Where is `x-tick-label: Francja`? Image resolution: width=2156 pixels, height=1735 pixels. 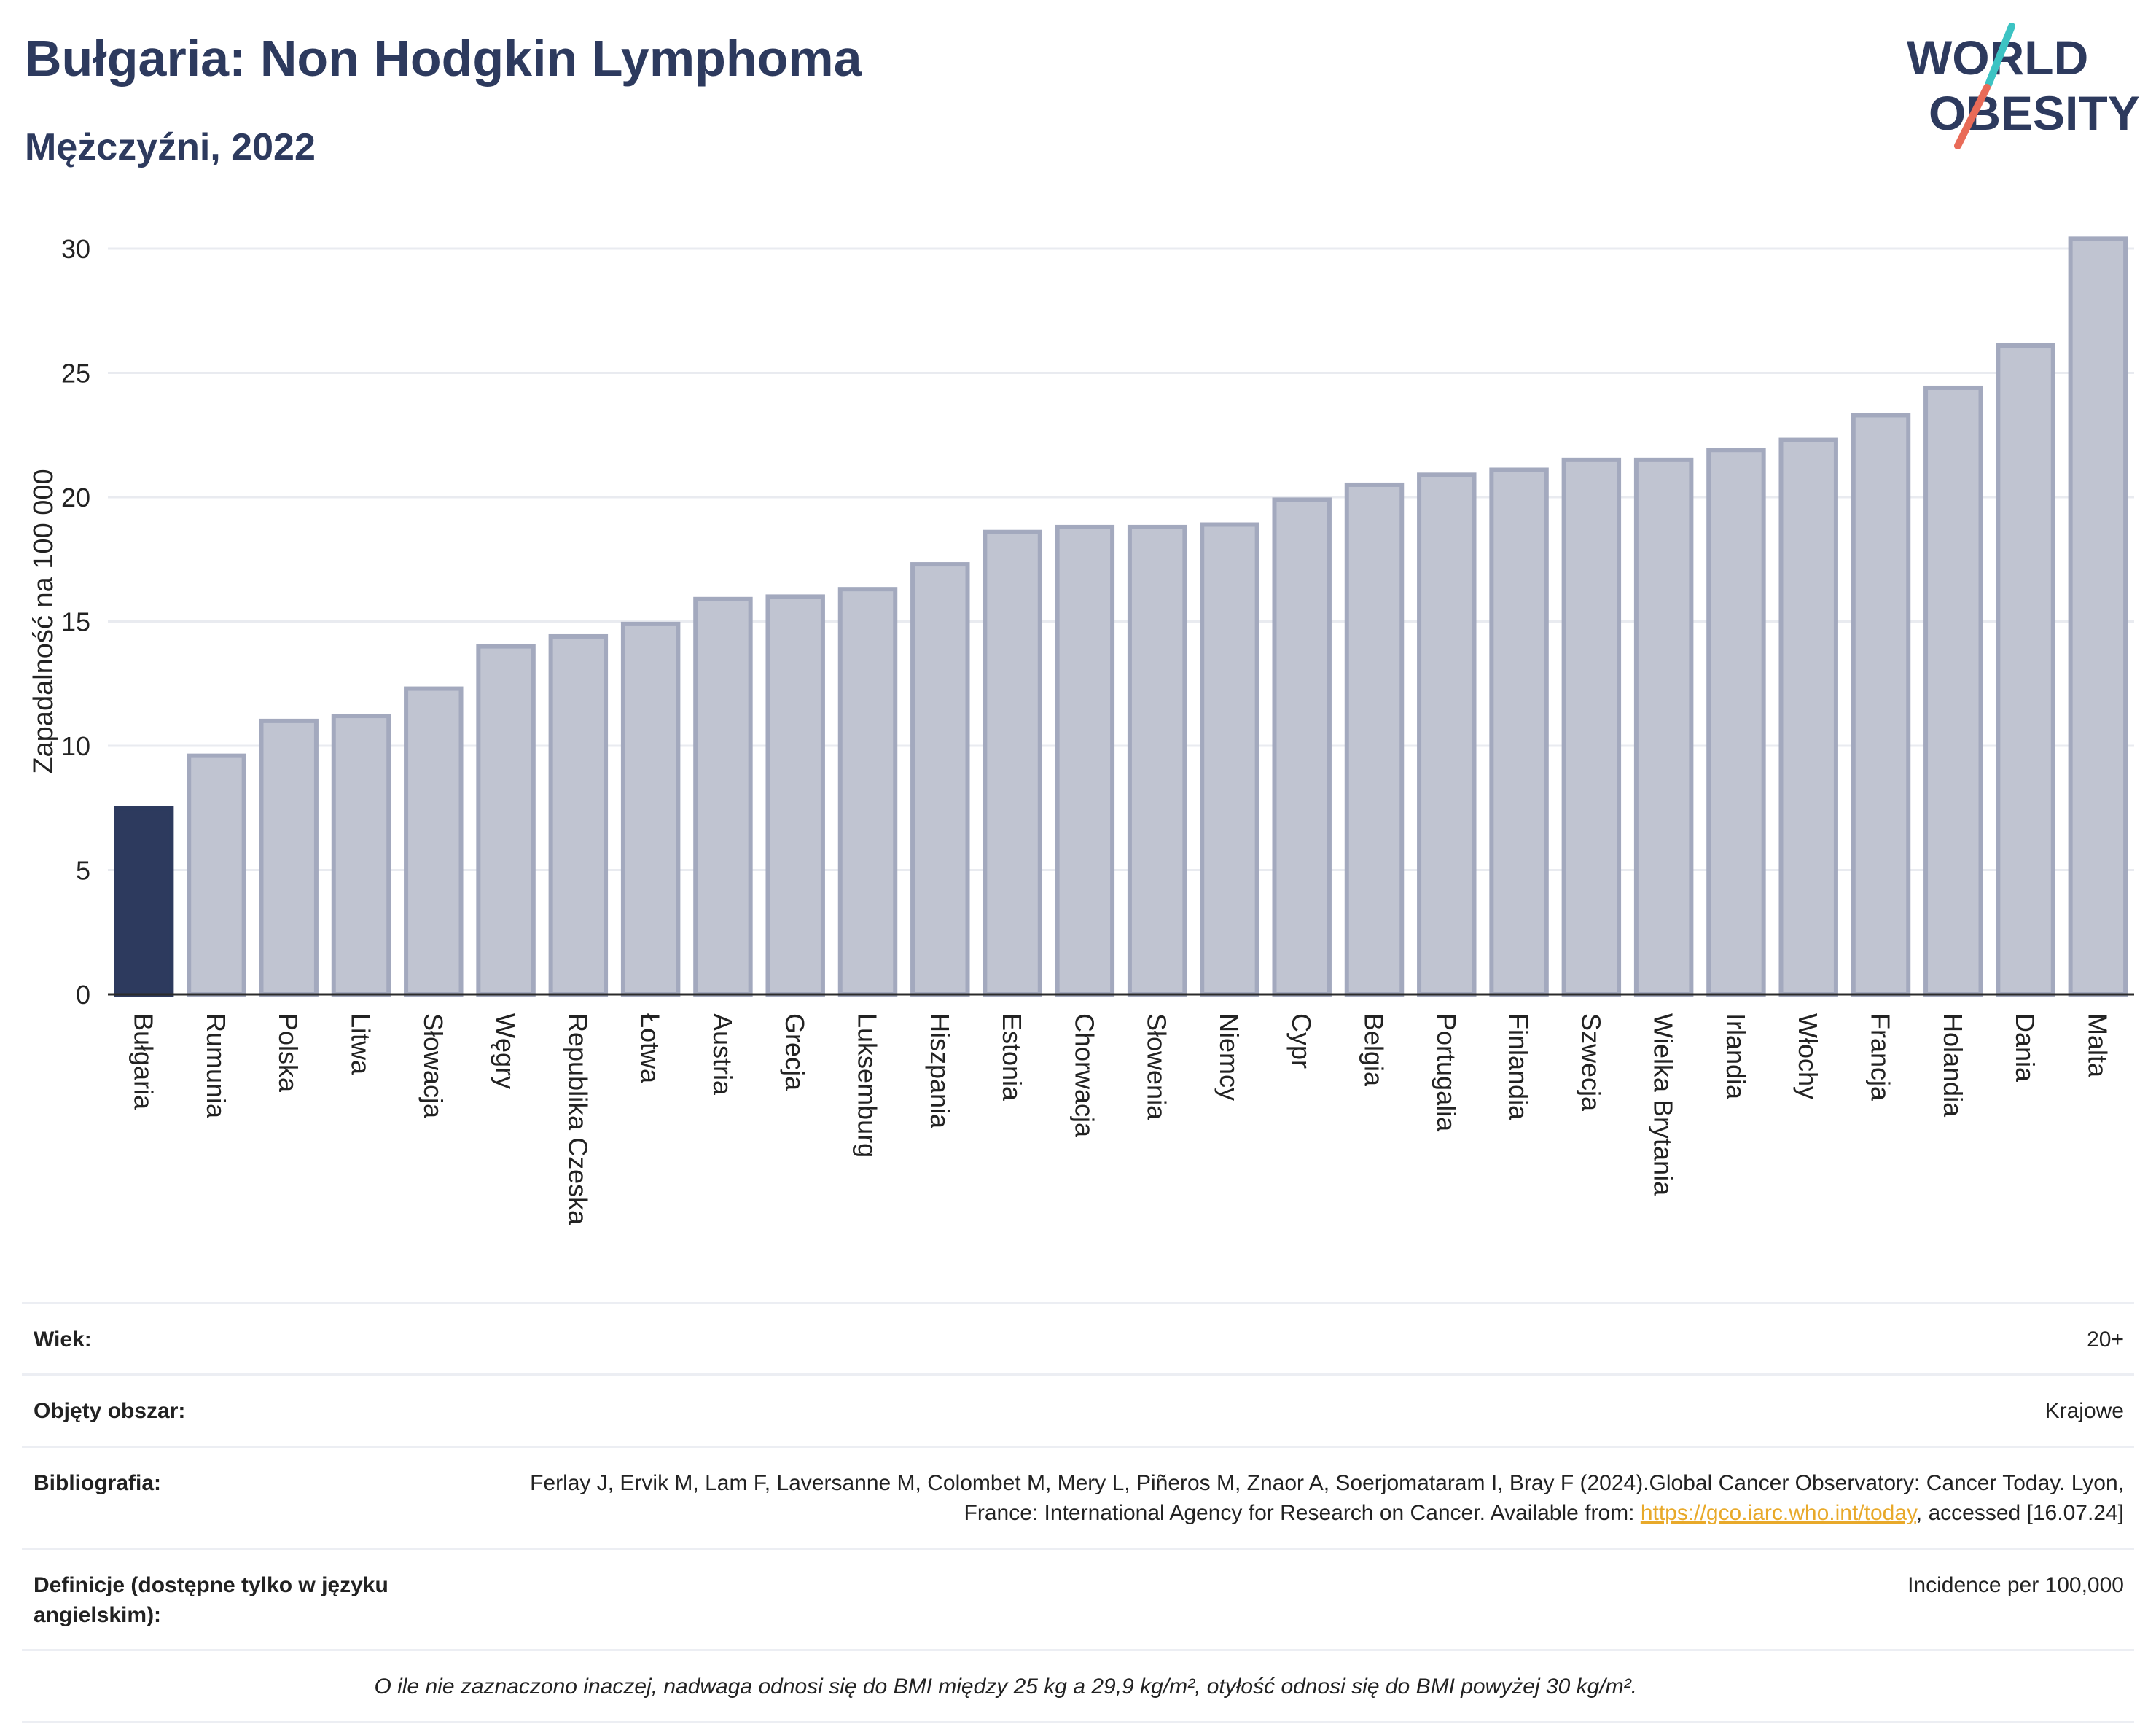
x-tick-label: Francja is located at coordinates (1881, 1057).